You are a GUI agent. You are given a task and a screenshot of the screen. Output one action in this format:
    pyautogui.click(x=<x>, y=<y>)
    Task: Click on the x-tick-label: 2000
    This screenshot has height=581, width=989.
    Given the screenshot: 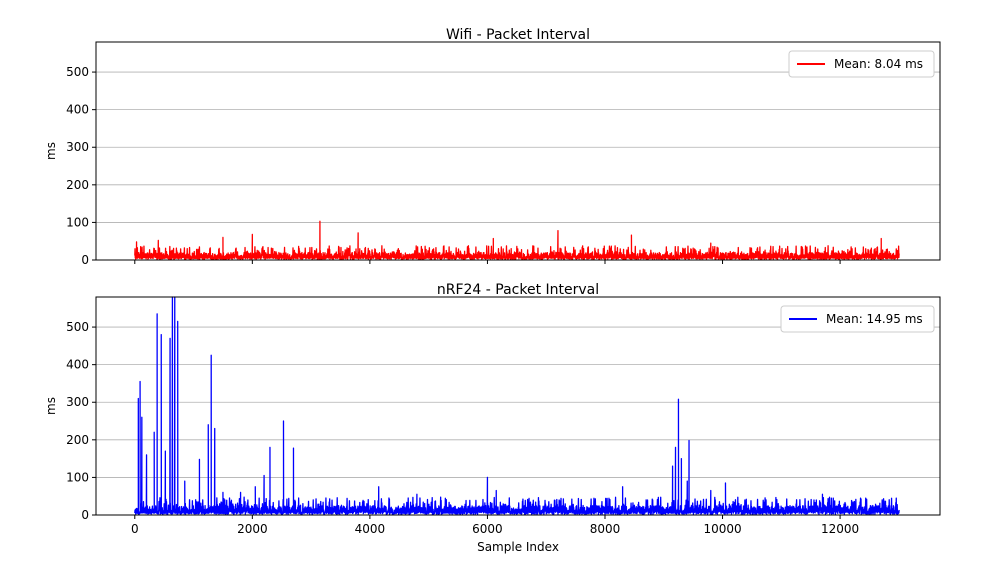 What is the action you would take?
    pyautogui.click(x=252, y=529)
    